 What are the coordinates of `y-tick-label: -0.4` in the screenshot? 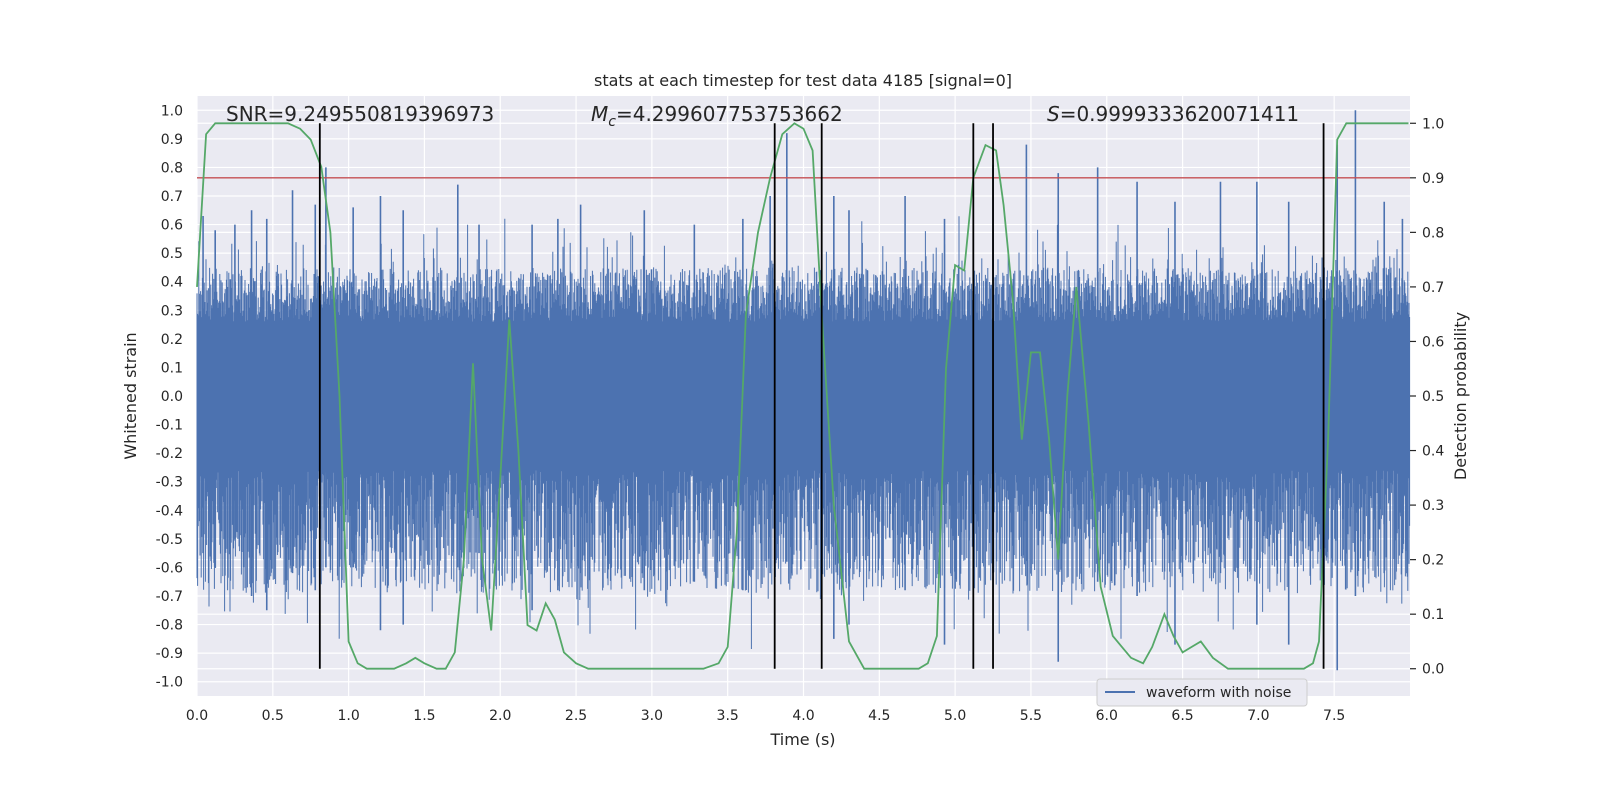 It's located at (169, 511).